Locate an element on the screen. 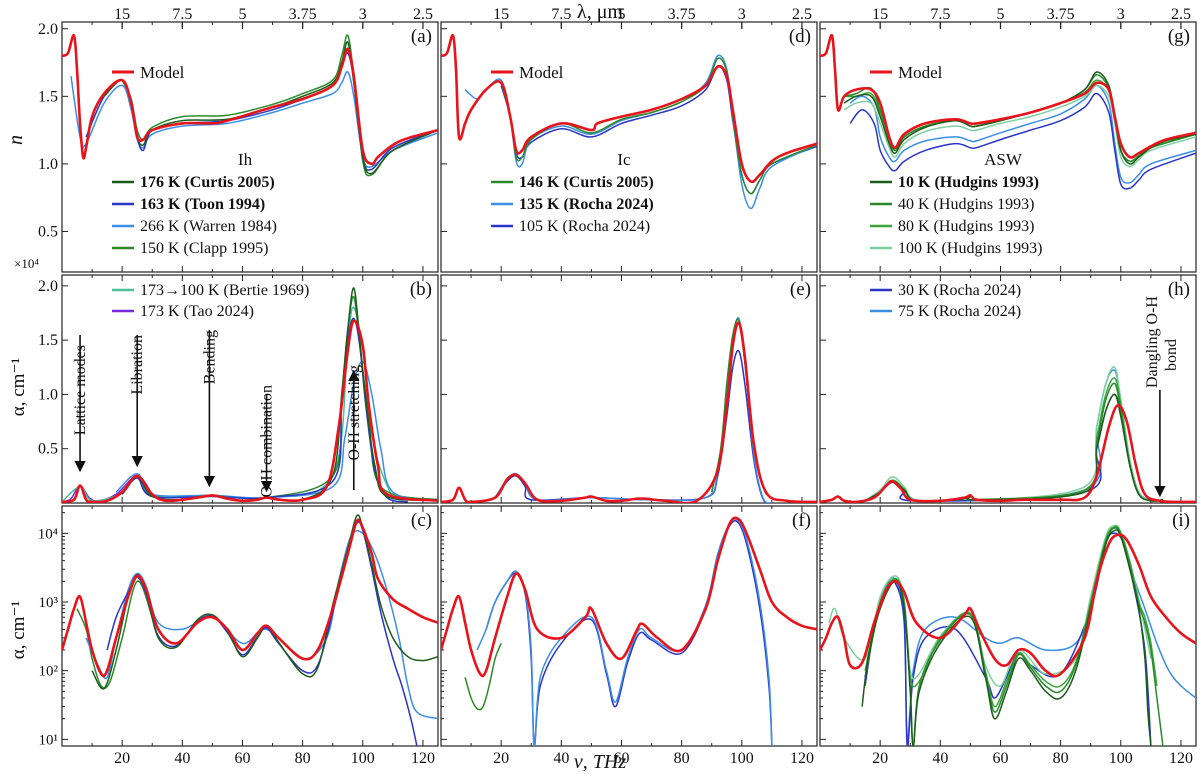 The width and height of the screenshot is (1200, 774). panel-letter: (f) is located at coordinates (801, 520).